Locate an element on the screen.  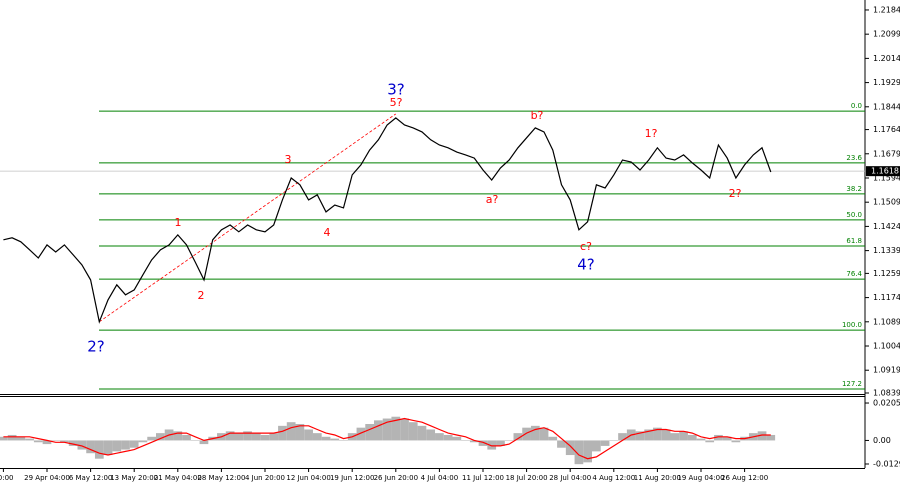
wave-label: 2 is located at coordinates (201, 295).